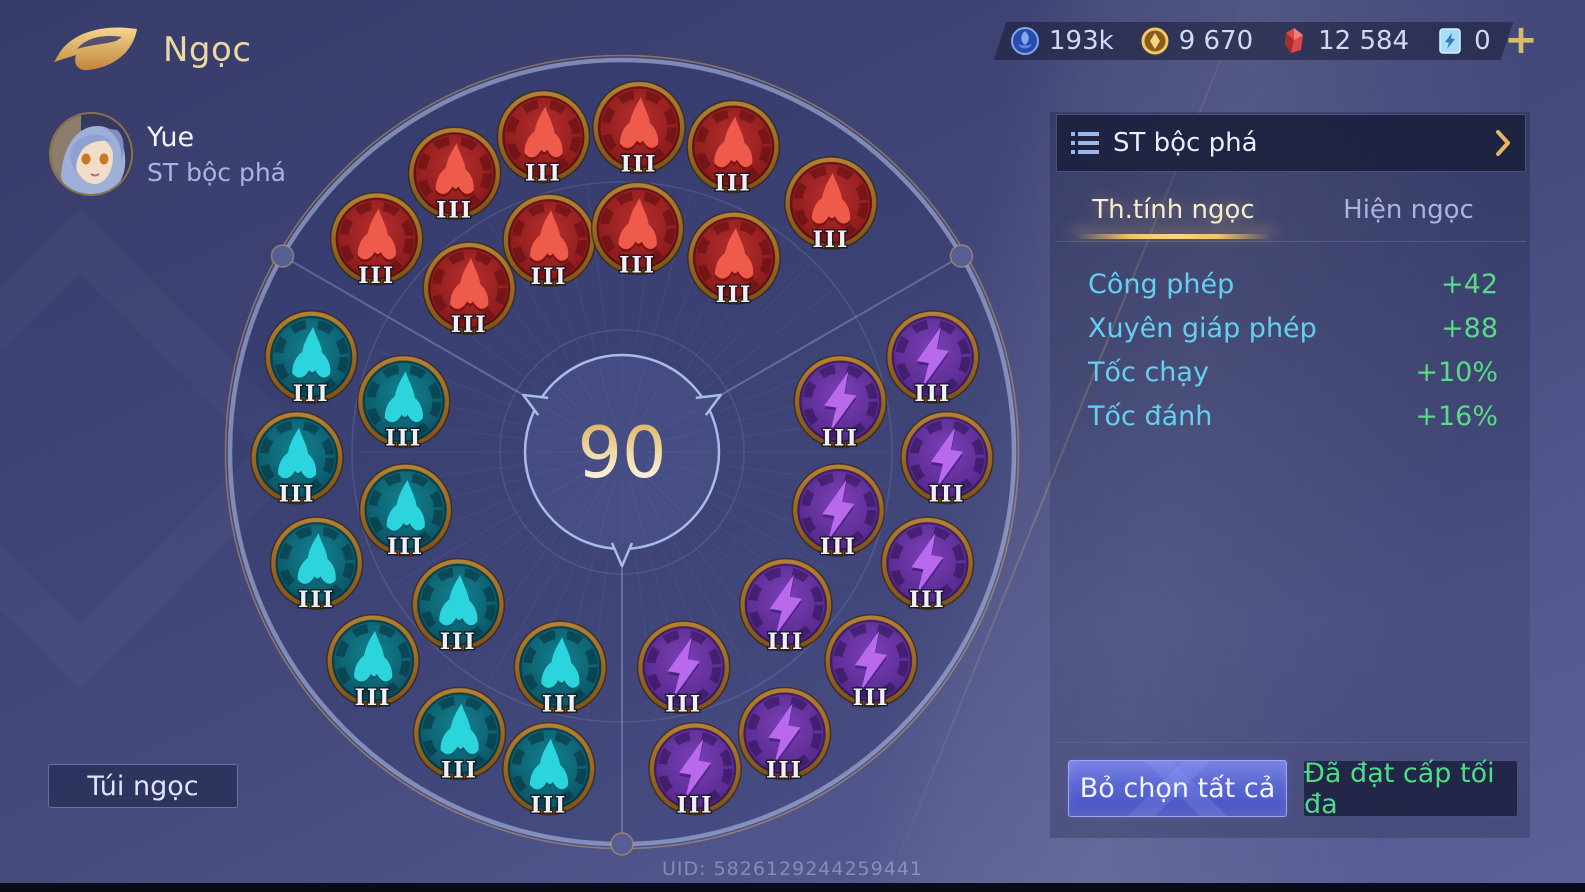 Image resolution: width=1585 pixels, height=892 pixels. Describe the element at coordinates (1456, 416) in the screenshot. I see `stat-value: +16%` at that location.